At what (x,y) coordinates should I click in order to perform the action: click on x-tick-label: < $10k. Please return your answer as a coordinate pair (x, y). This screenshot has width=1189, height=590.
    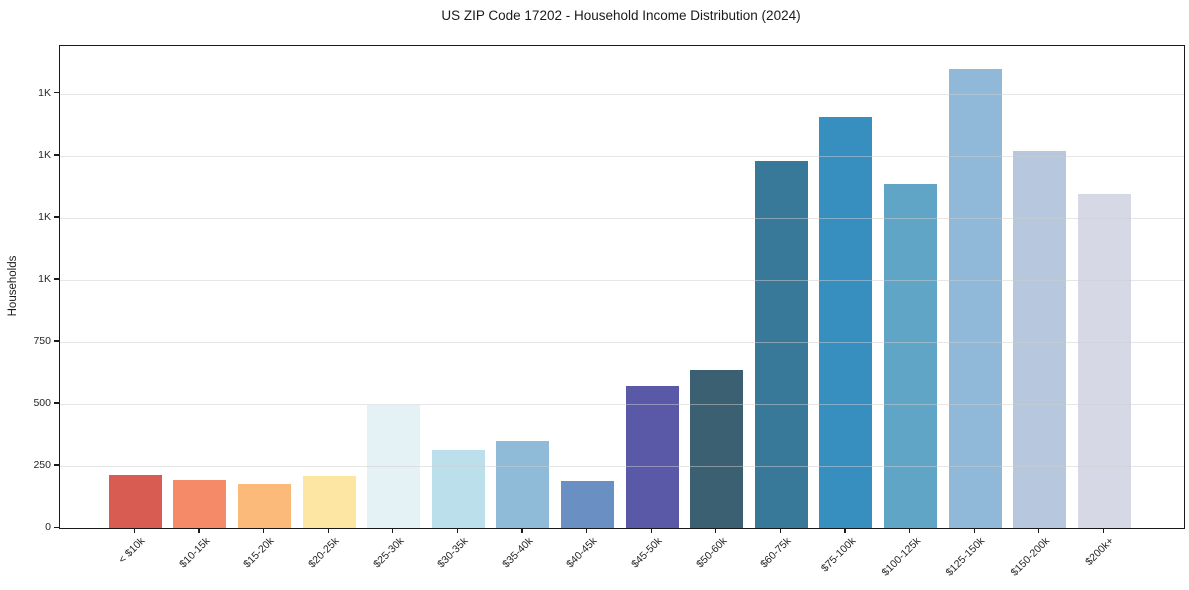
    Looking at the image, I should click on (132, 550).